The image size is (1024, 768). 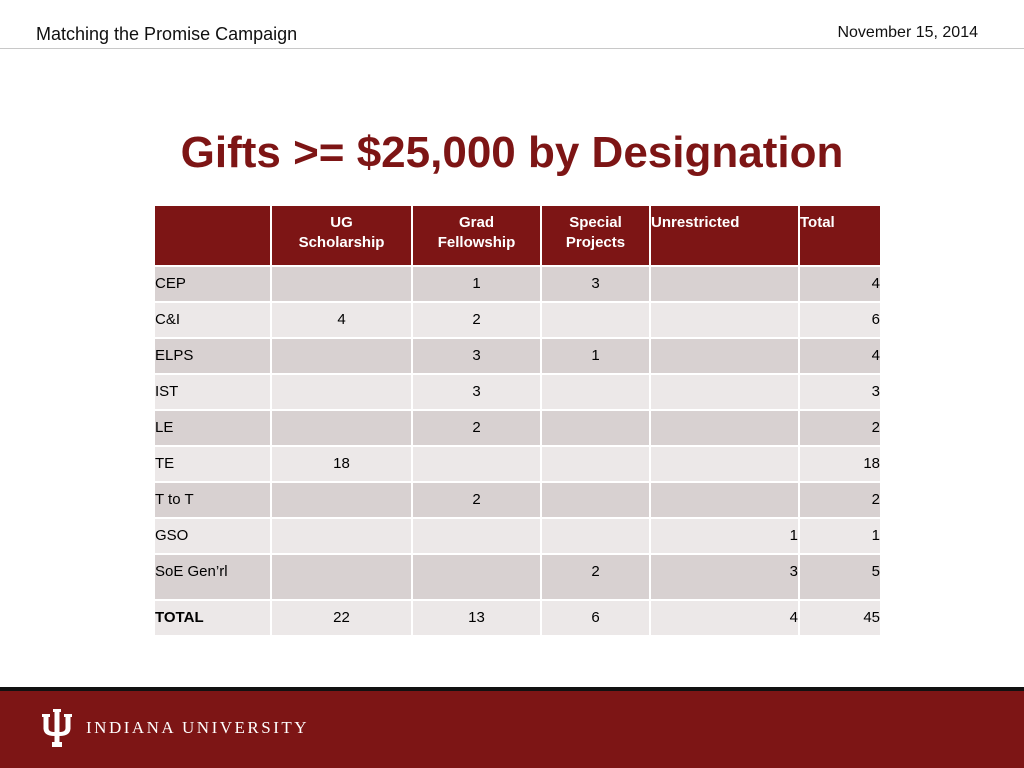 I want to click on table-row: ELPS 3 1 4, so click(x=517, y=356).